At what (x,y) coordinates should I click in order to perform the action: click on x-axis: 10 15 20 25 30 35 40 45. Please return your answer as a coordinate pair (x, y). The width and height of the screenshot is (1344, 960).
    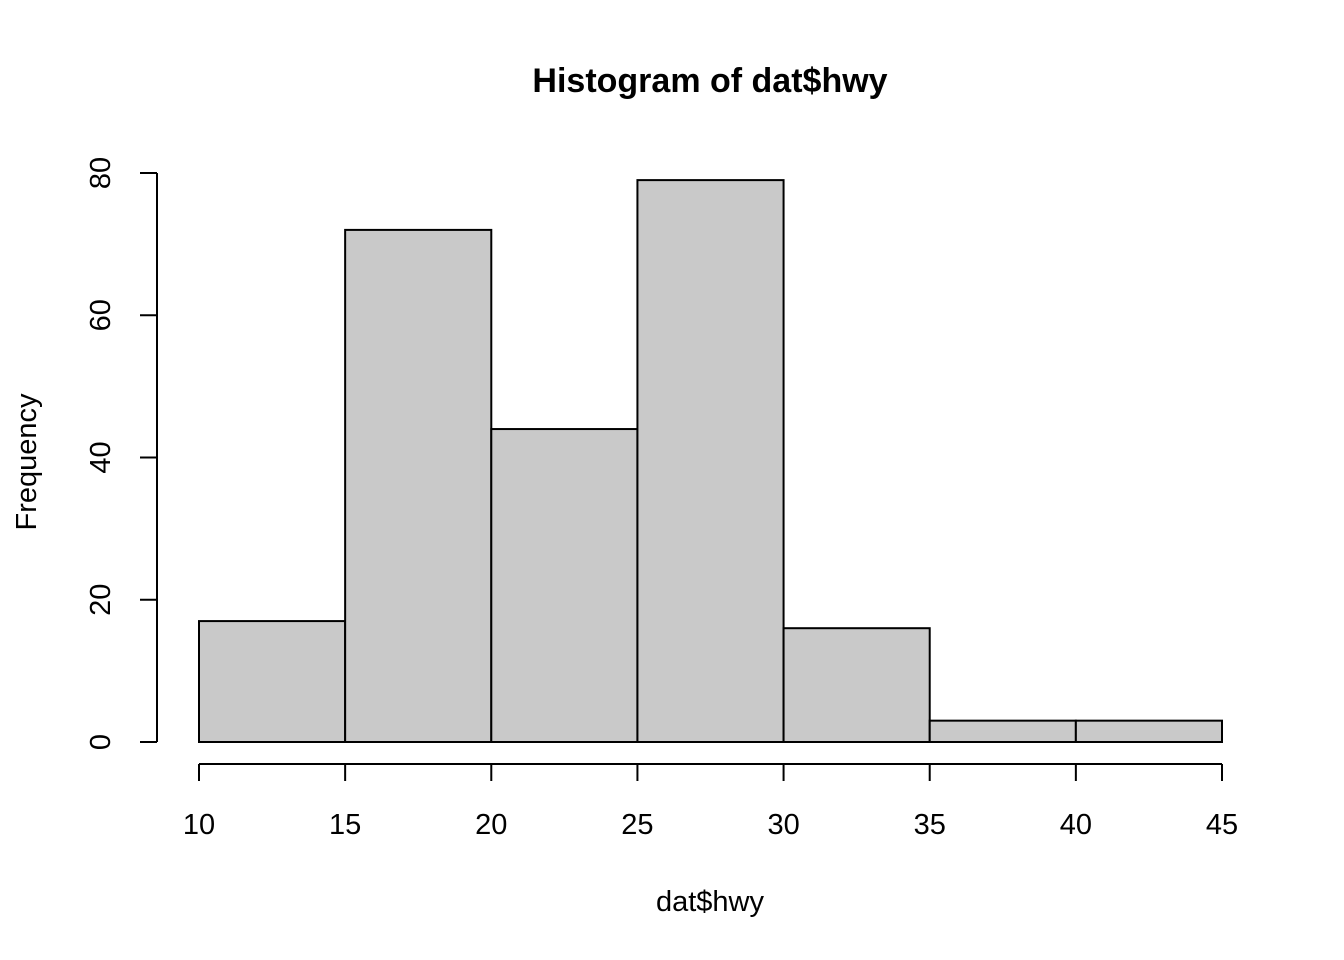
    Looking at the image, I should click on (710, 802).